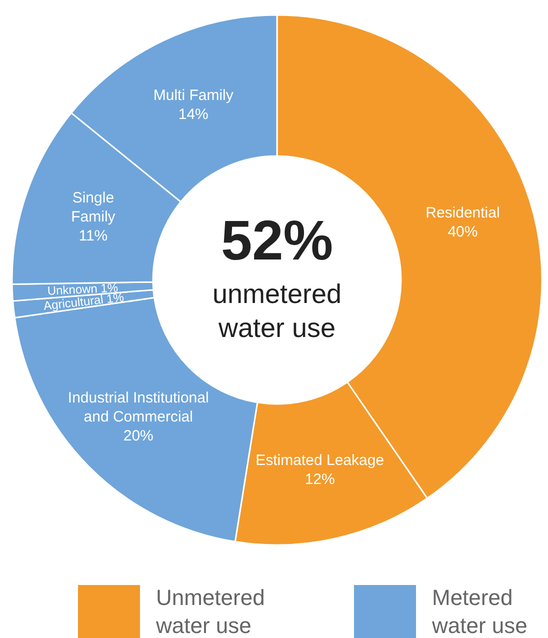  Describe the element at coordinates (277, 311) in the screenshot. I see `text: unmetered water use` at that location.